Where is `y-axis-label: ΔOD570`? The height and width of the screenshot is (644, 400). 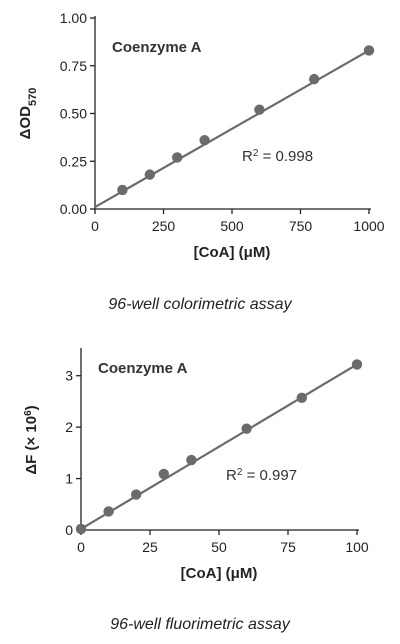
y-axis-label: ΔOD570 is located at coordinates (28, 114).